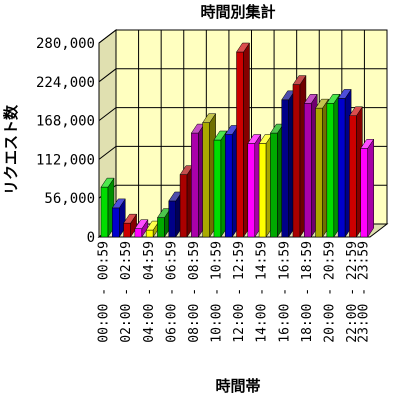 The width and height of the screenshot is (400, 400). I want to click on x-tick-label: 08:00 - 08:59, so click(194, 292).